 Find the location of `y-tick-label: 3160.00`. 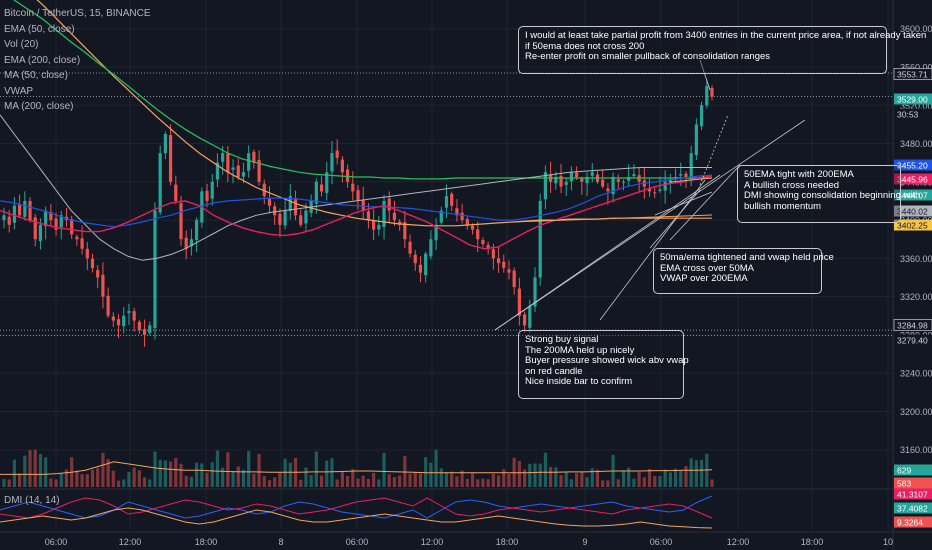

y-tick-label: 3160.00 is located at coordinates (916, 450).